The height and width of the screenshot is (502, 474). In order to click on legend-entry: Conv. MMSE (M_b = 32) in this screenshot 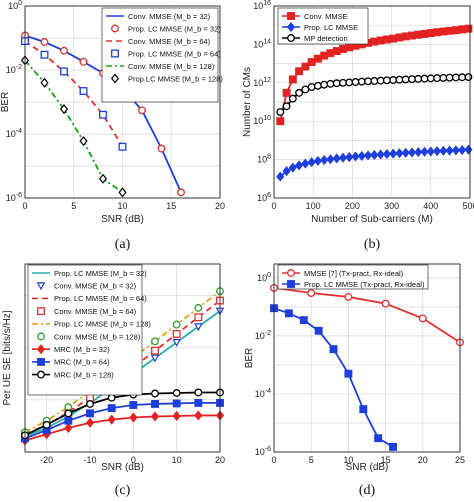, I will do `click(158, 16)`.